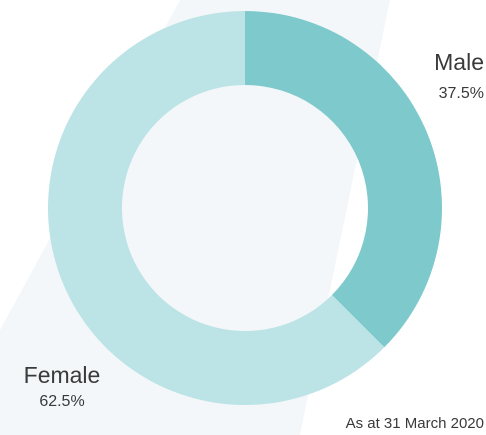  What do you see at coordinates (459, 62) in the screenshot?
I see `category-label: Male` at bounding box center [459, 62].